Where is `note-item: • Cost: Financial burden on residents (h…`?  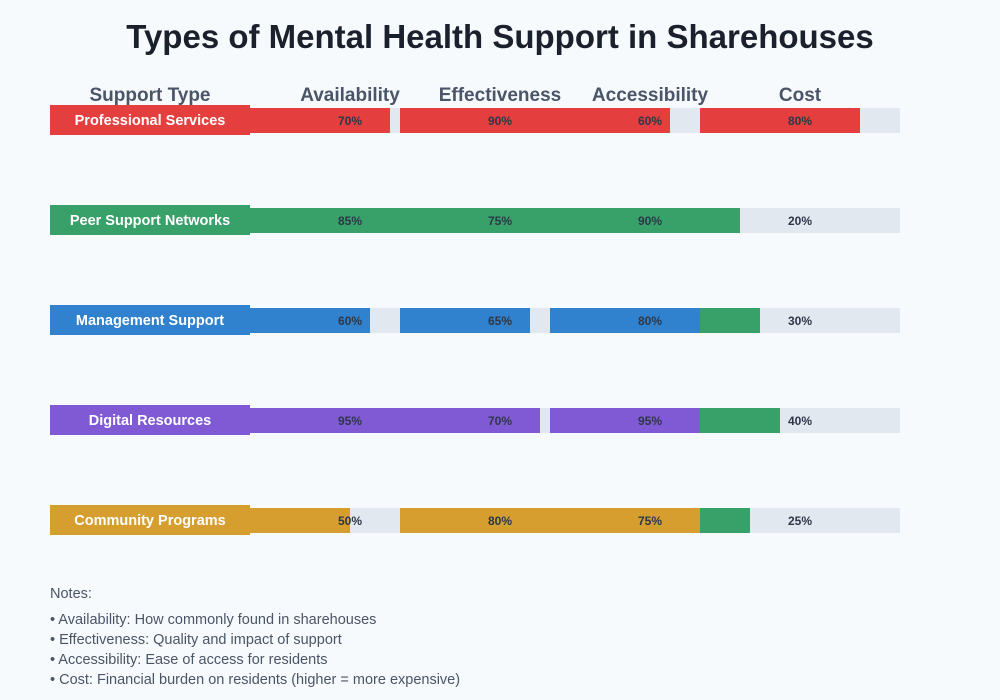 note-item: • Cost: Financial burden on residents (h… is located at coordinates (255, 680).